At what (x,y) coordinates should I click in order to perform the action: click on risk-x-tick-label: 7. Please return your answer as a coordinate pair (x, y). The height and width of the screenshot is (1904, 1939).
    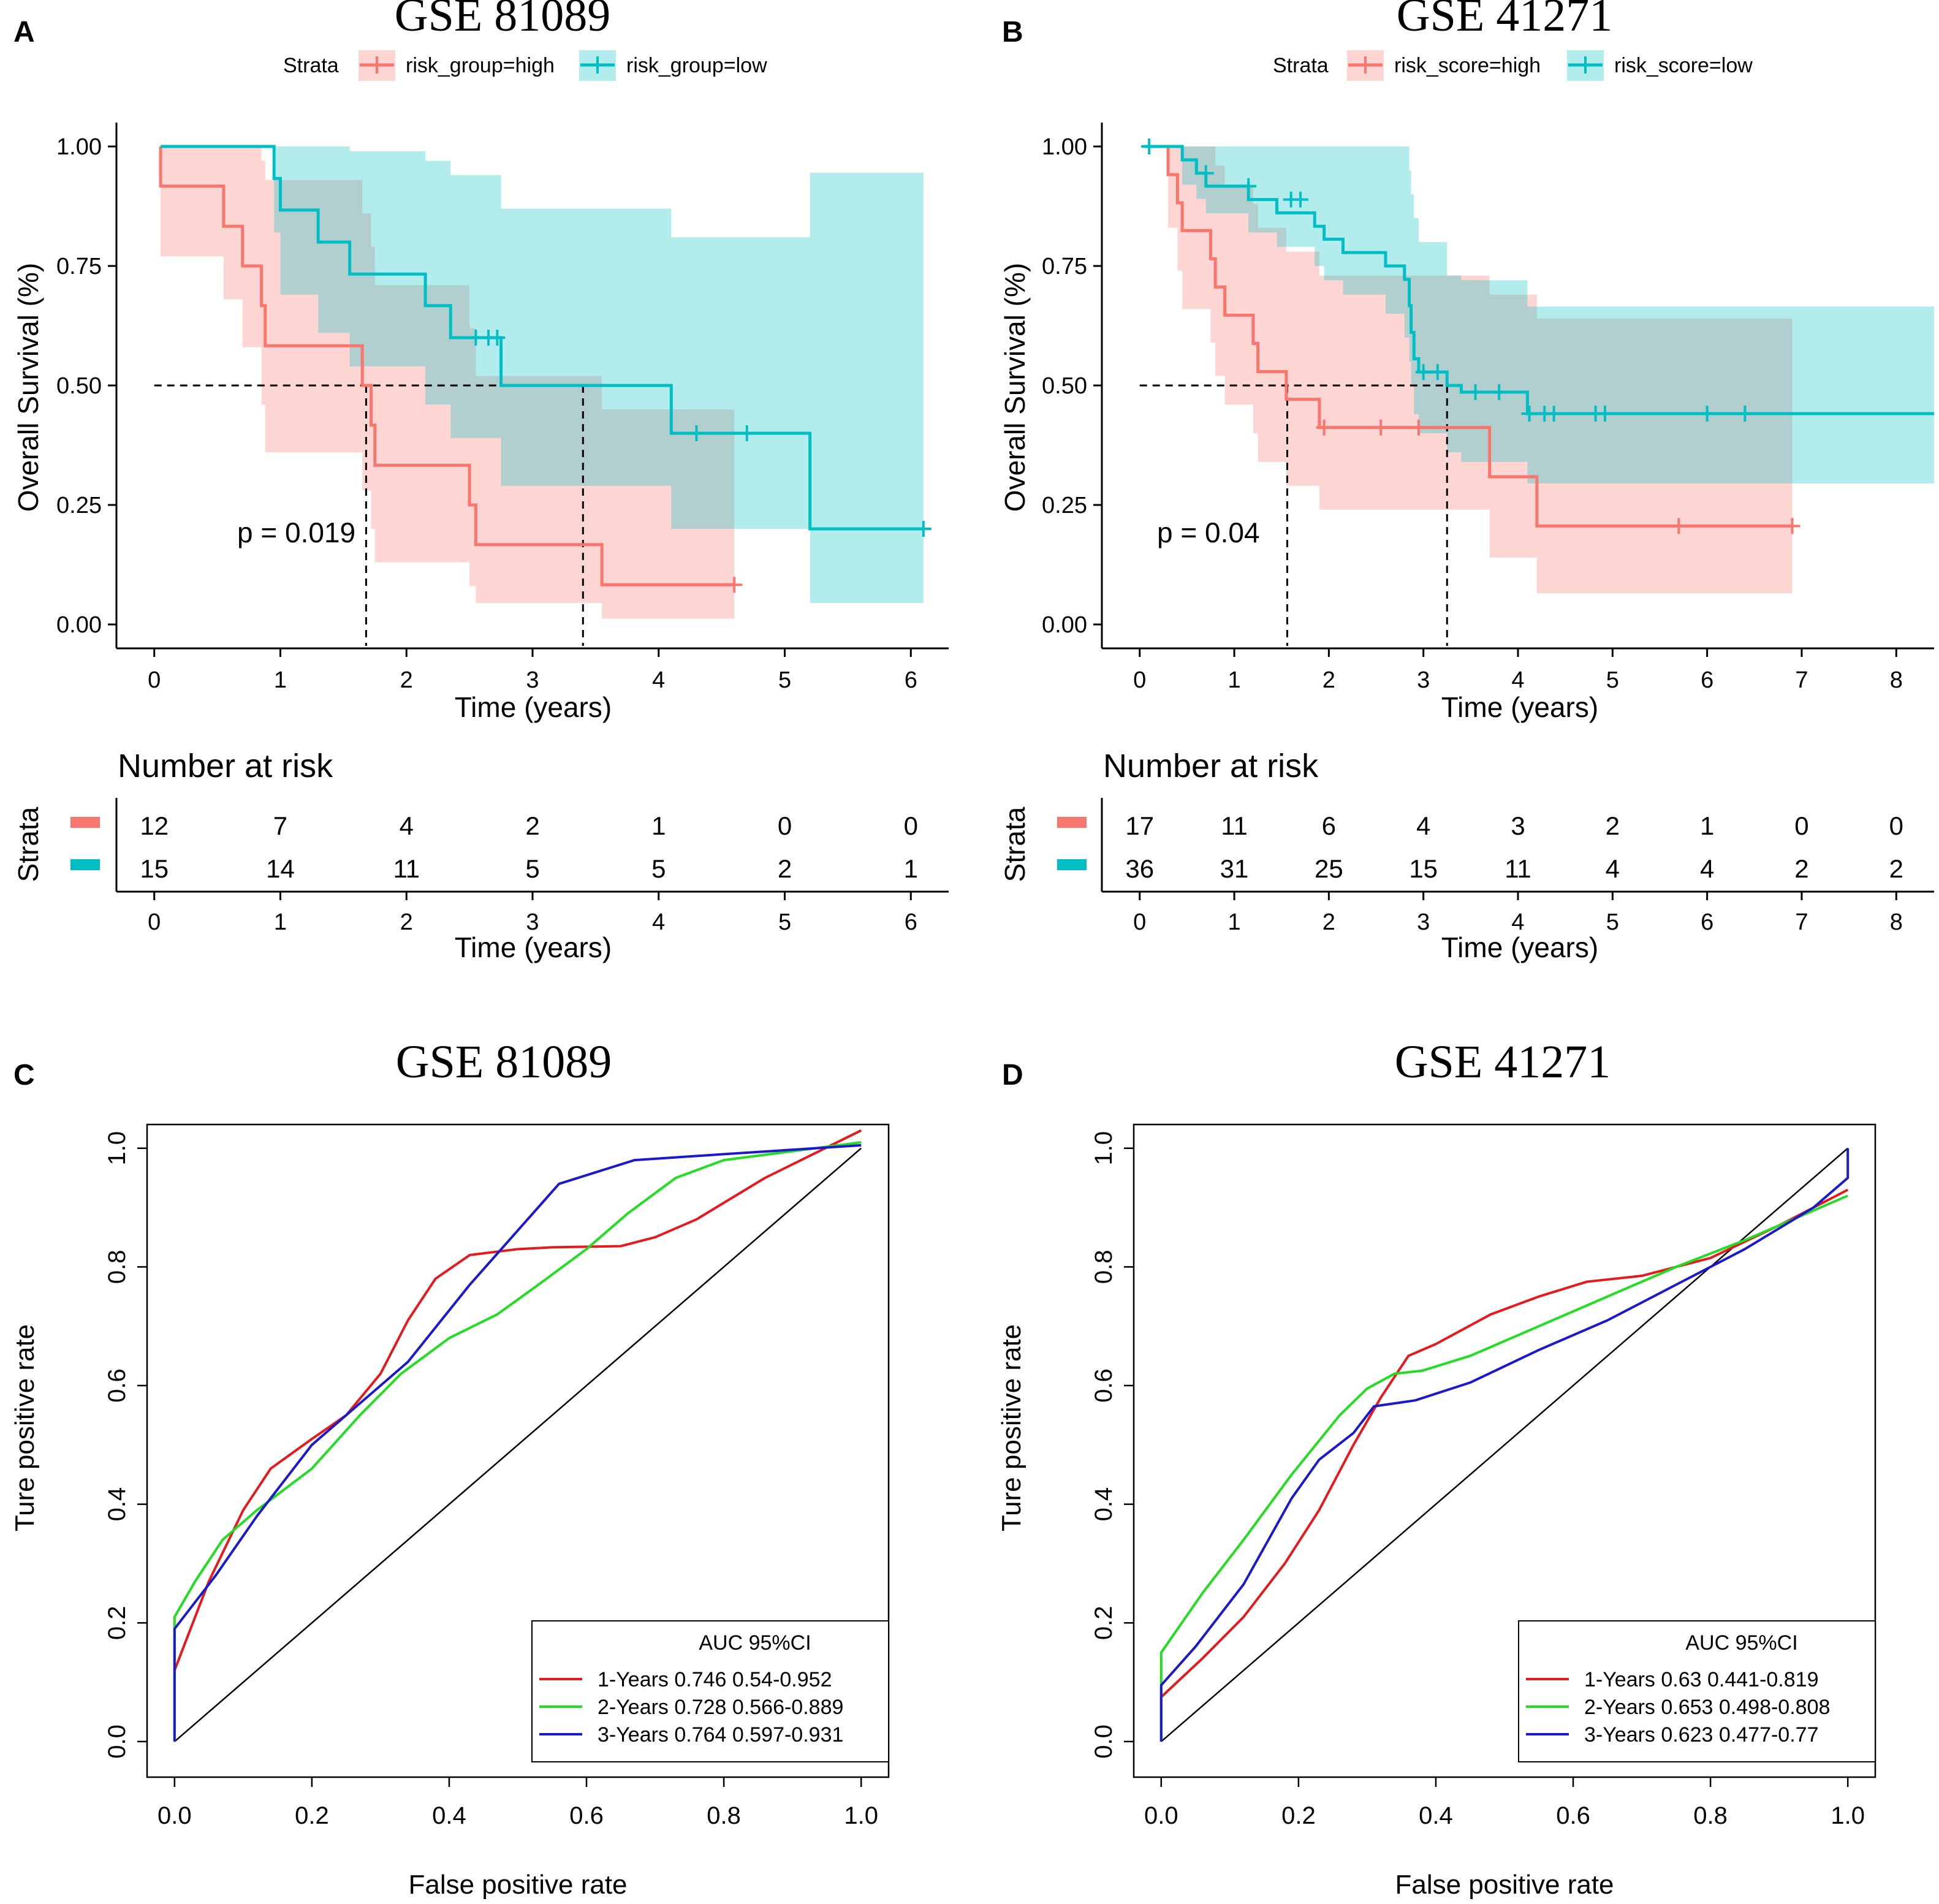
    Looking at the image, I should click on (1802, 922).